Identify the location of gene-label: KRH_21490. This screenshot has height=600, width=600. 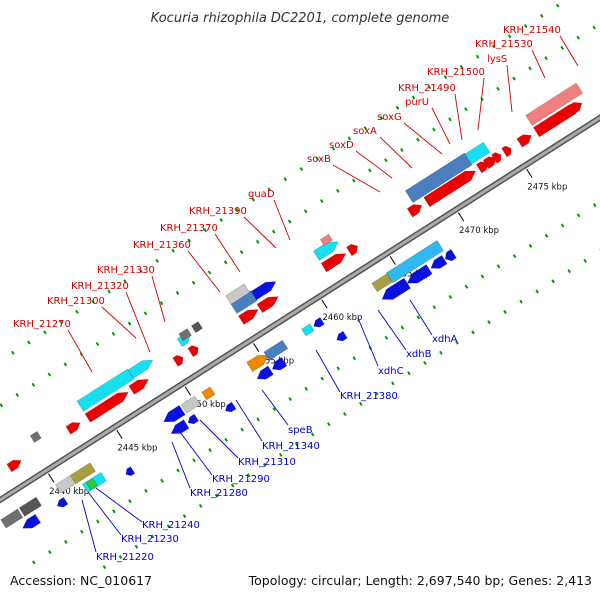
(427, 88).